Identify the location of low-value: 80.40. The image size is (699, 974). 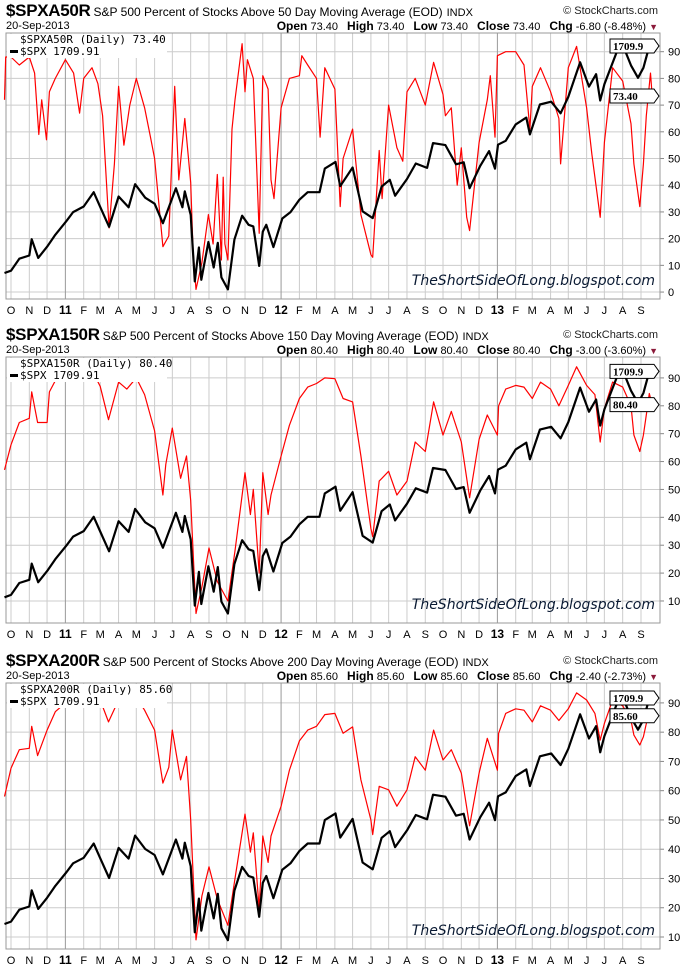
(454, 351).